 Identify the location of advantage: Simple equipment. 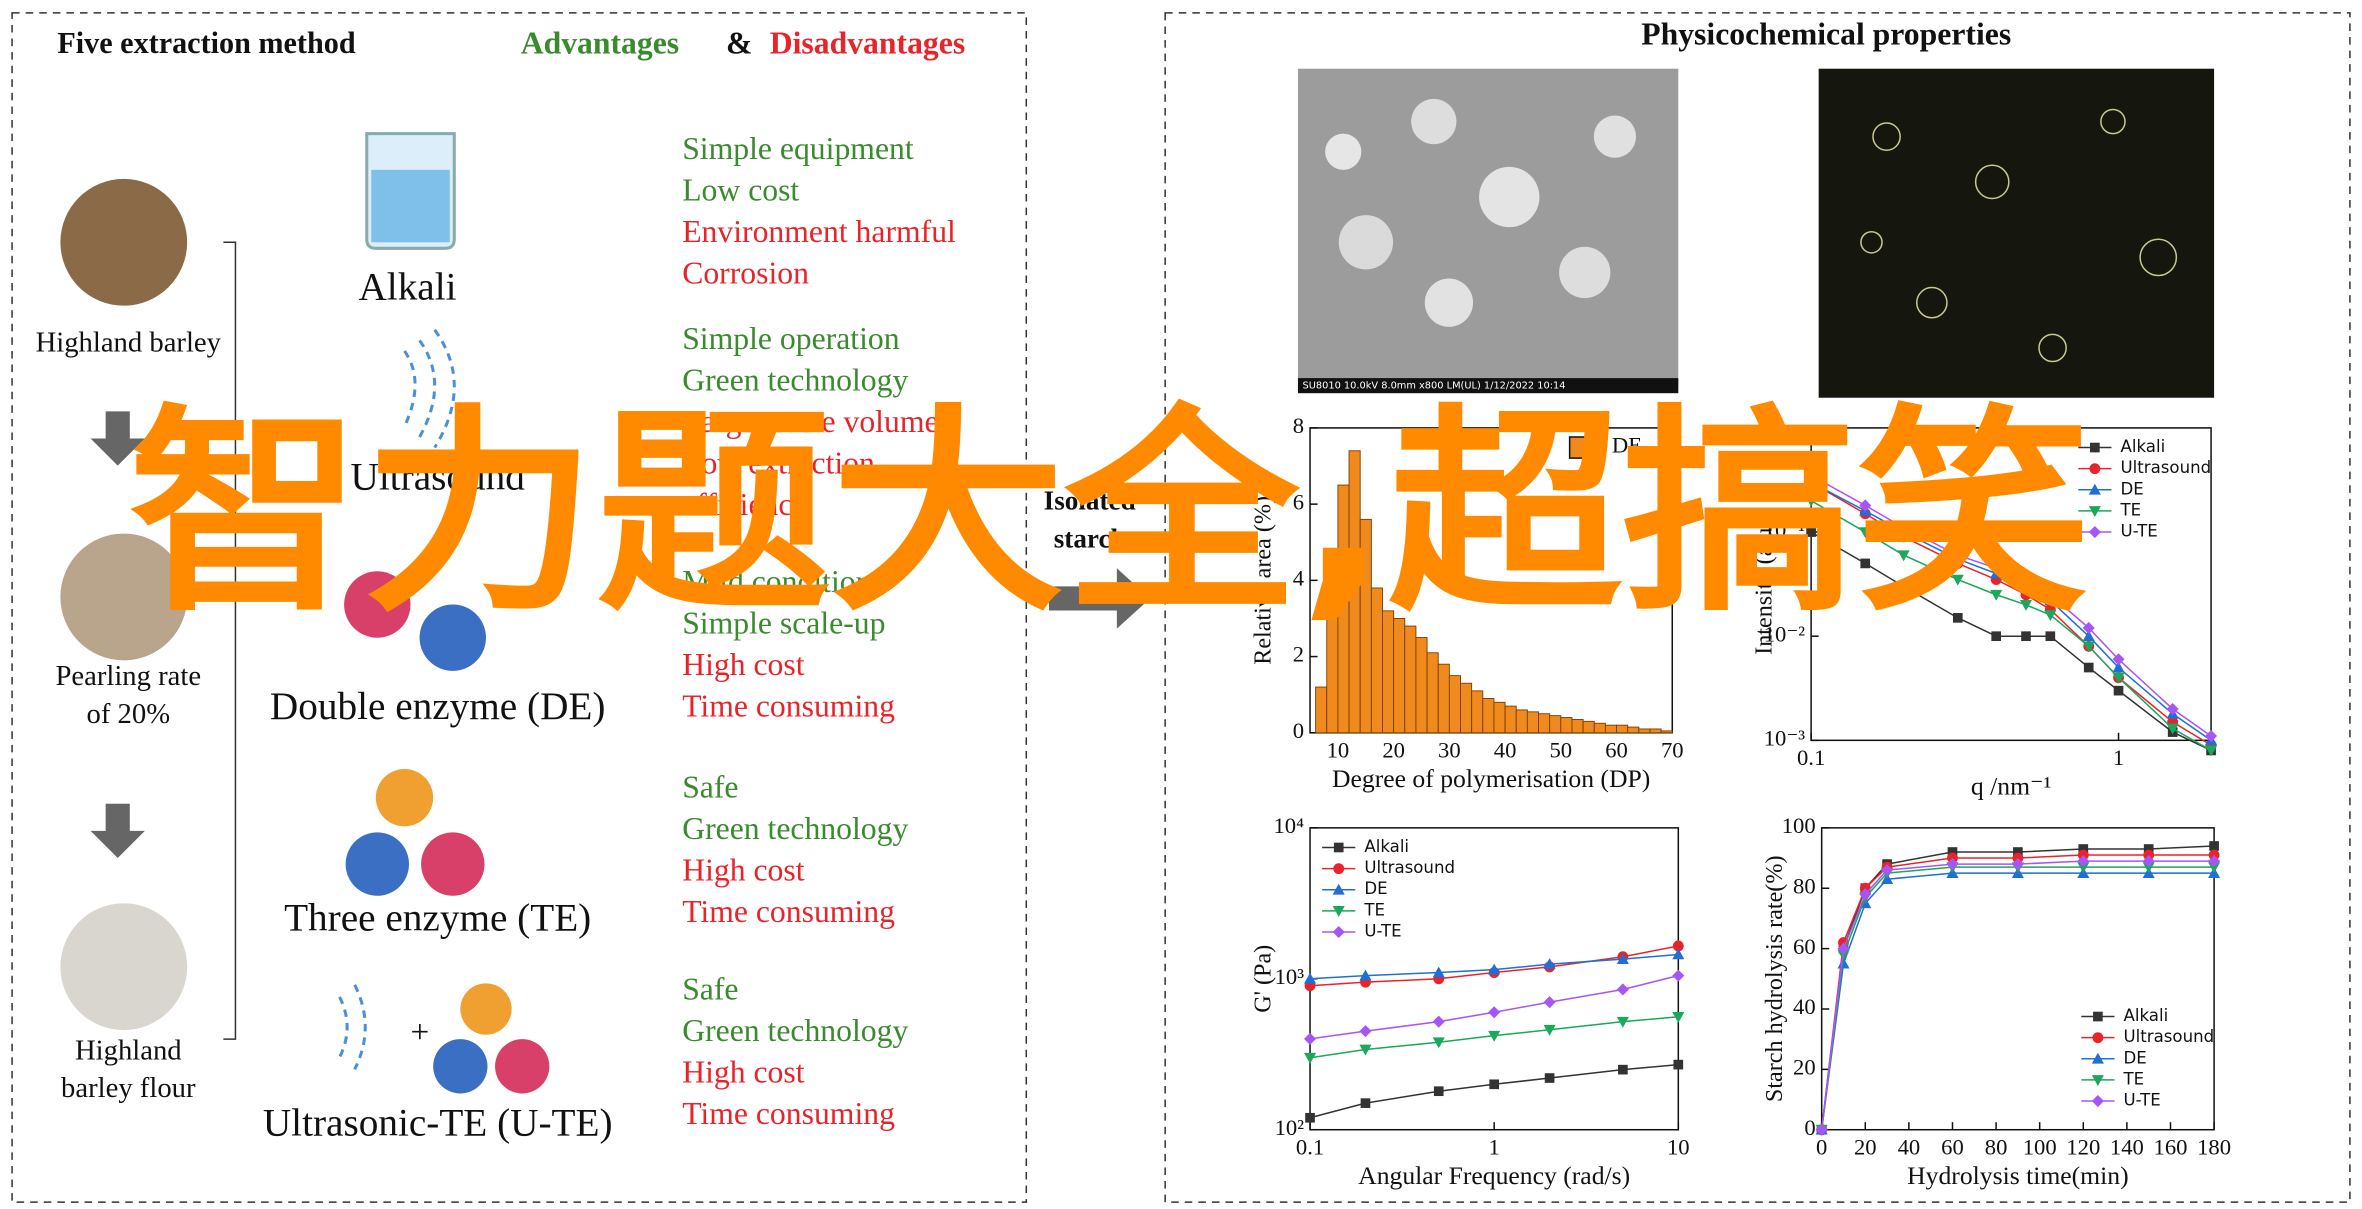
(798, 148).